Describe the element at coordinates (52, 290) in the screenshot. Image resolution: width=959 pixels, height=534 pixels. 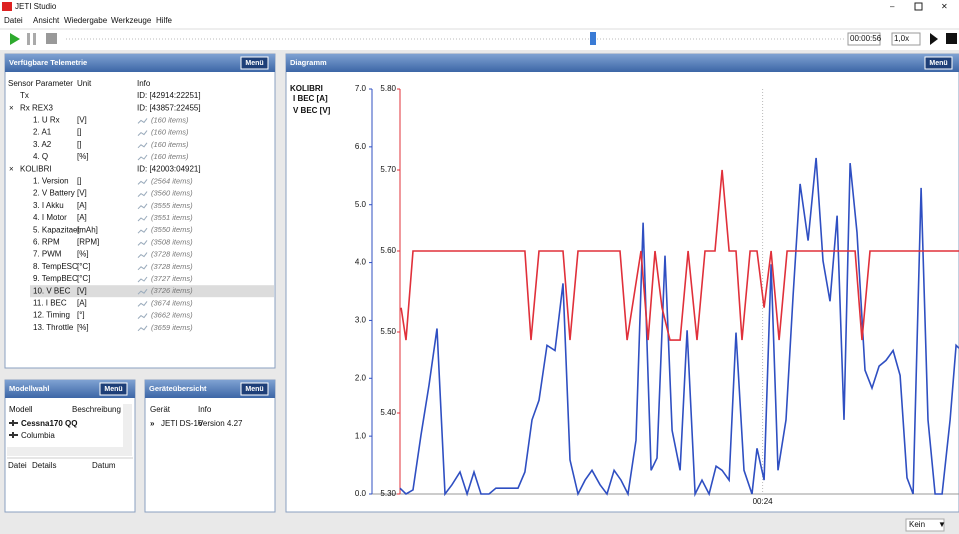
I see `sensor-name: 10. V BEC` at that location.